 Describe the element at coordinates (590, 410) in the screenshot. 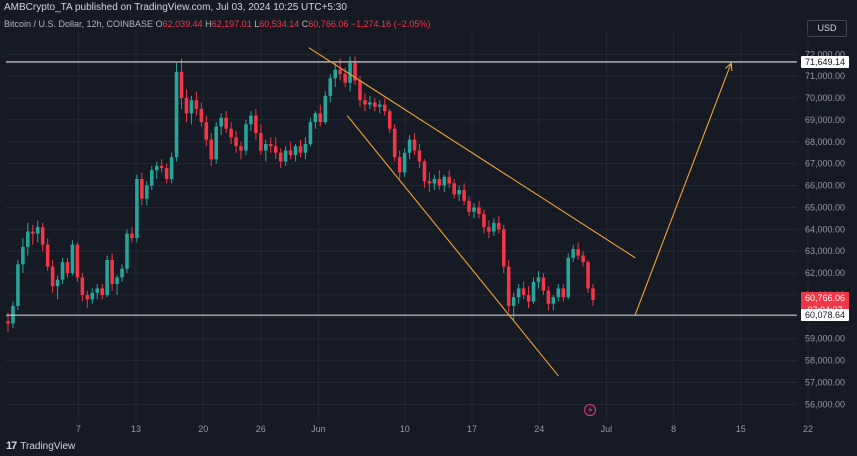

I see `flash-icon` at that location.